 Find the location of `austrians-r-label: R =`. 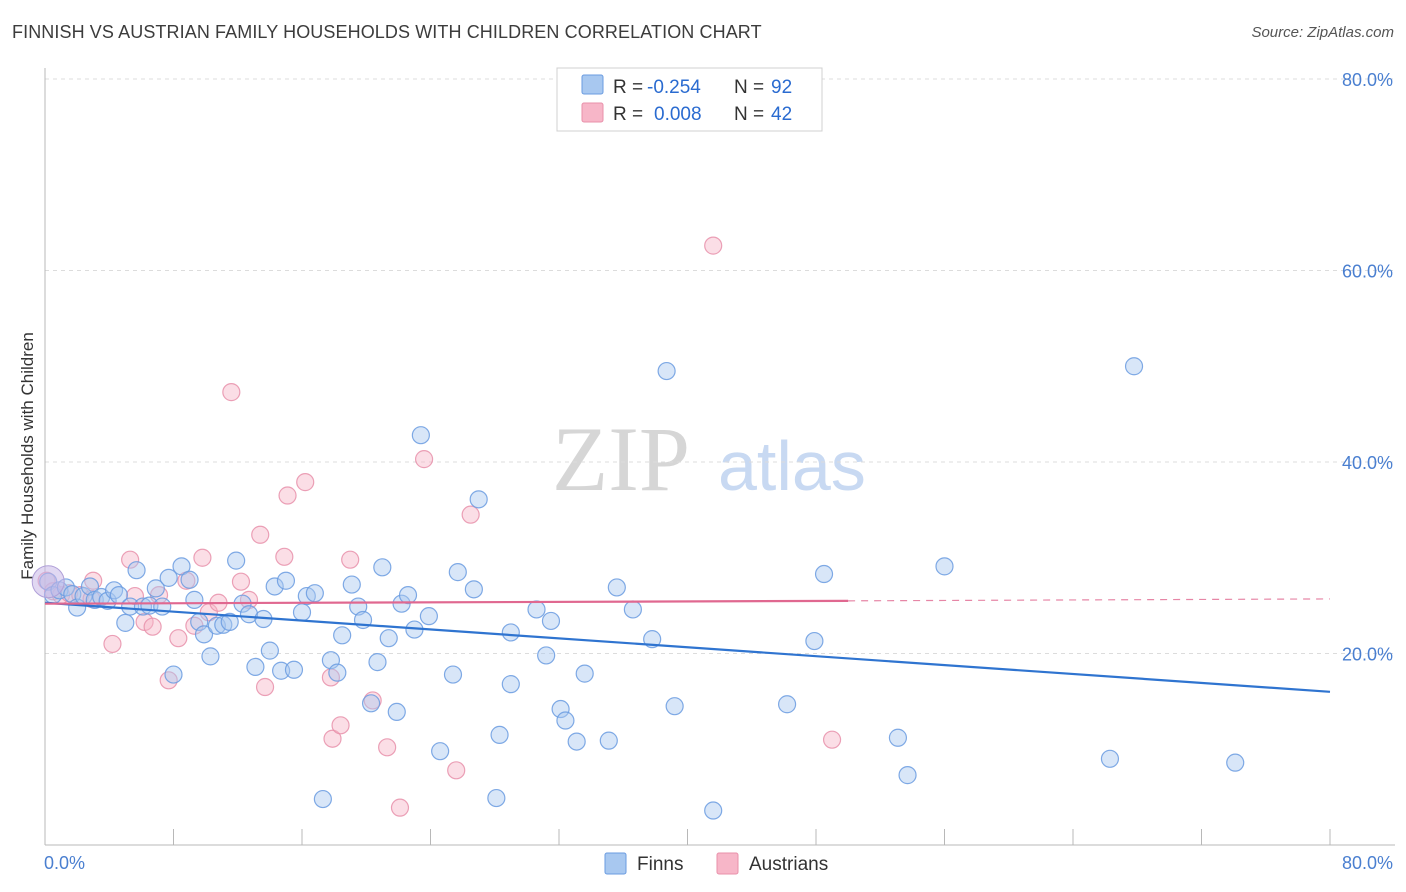

austrians-r-label: R = is located at coordinates (628, 114).